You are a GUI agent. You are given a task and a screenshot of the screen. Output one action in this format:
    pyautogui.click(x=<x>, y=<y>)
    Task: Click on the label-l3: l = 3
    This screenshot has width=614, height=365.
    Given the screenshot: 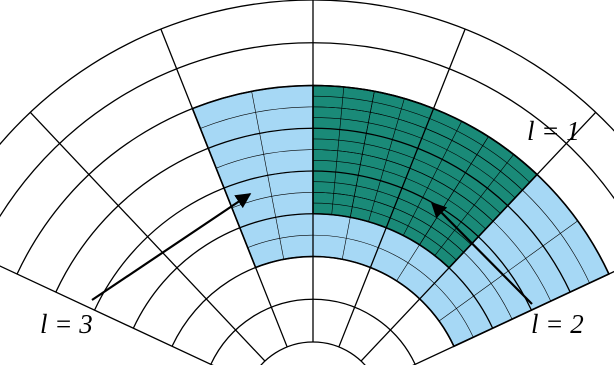 What is the action you would take?
    pyautogui.click(x=66, y=324)
    